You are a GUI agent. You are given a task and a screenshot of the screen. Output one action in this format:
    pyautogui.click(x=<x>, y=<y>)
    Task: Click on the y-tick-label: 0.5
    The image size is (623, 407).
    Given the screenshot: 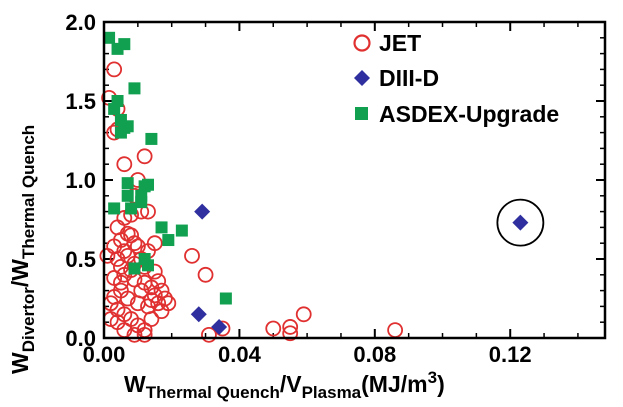 What is the action you would take?
    pyautogui.click(x=80, y=259)
    